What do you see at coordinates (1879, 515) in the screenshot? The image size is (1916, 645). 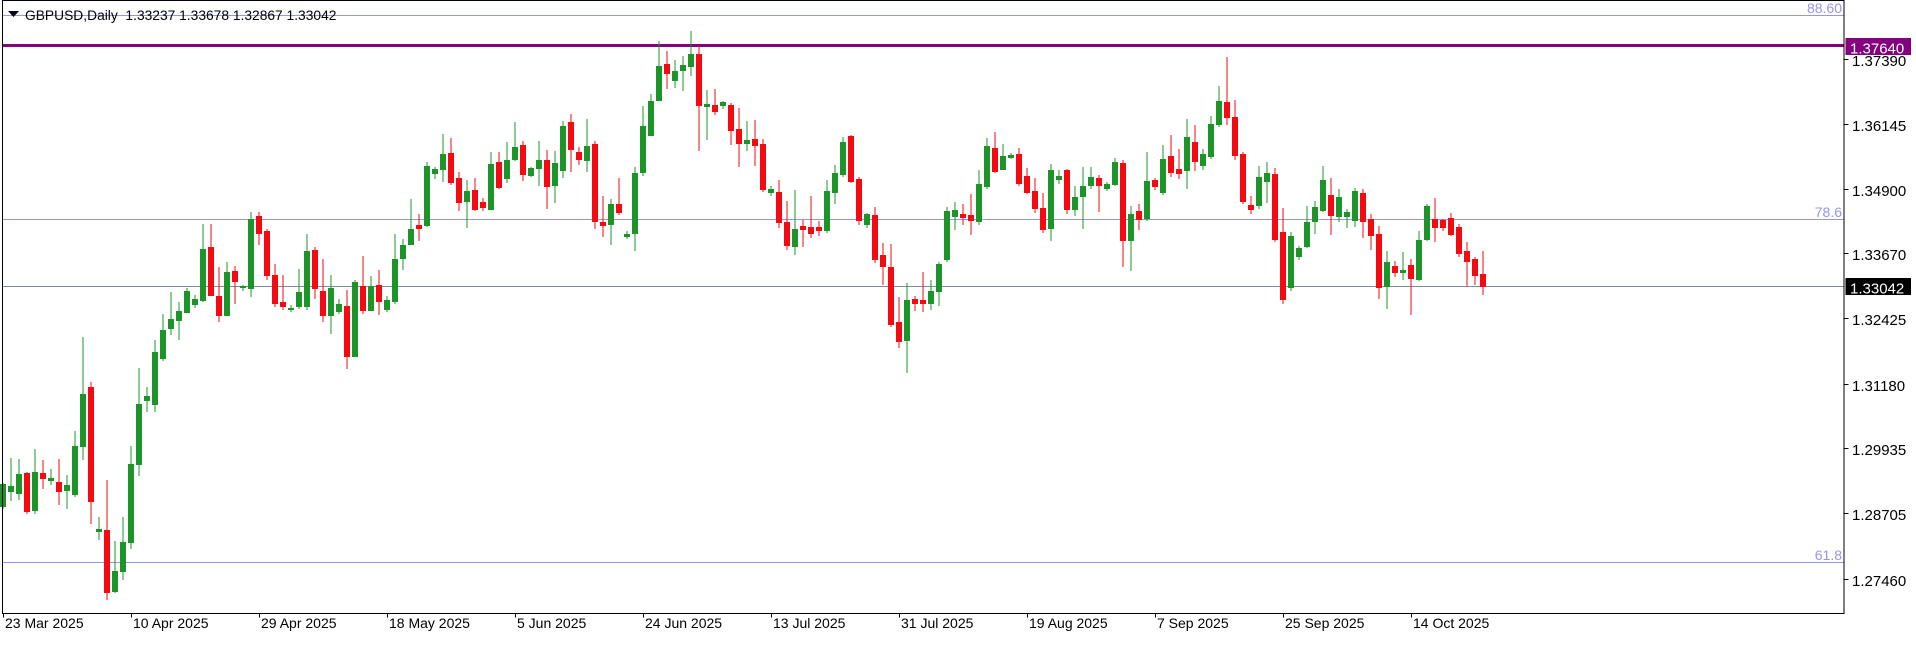 I see `svg-text: 1.28705` at bounding box center [1879, 515].